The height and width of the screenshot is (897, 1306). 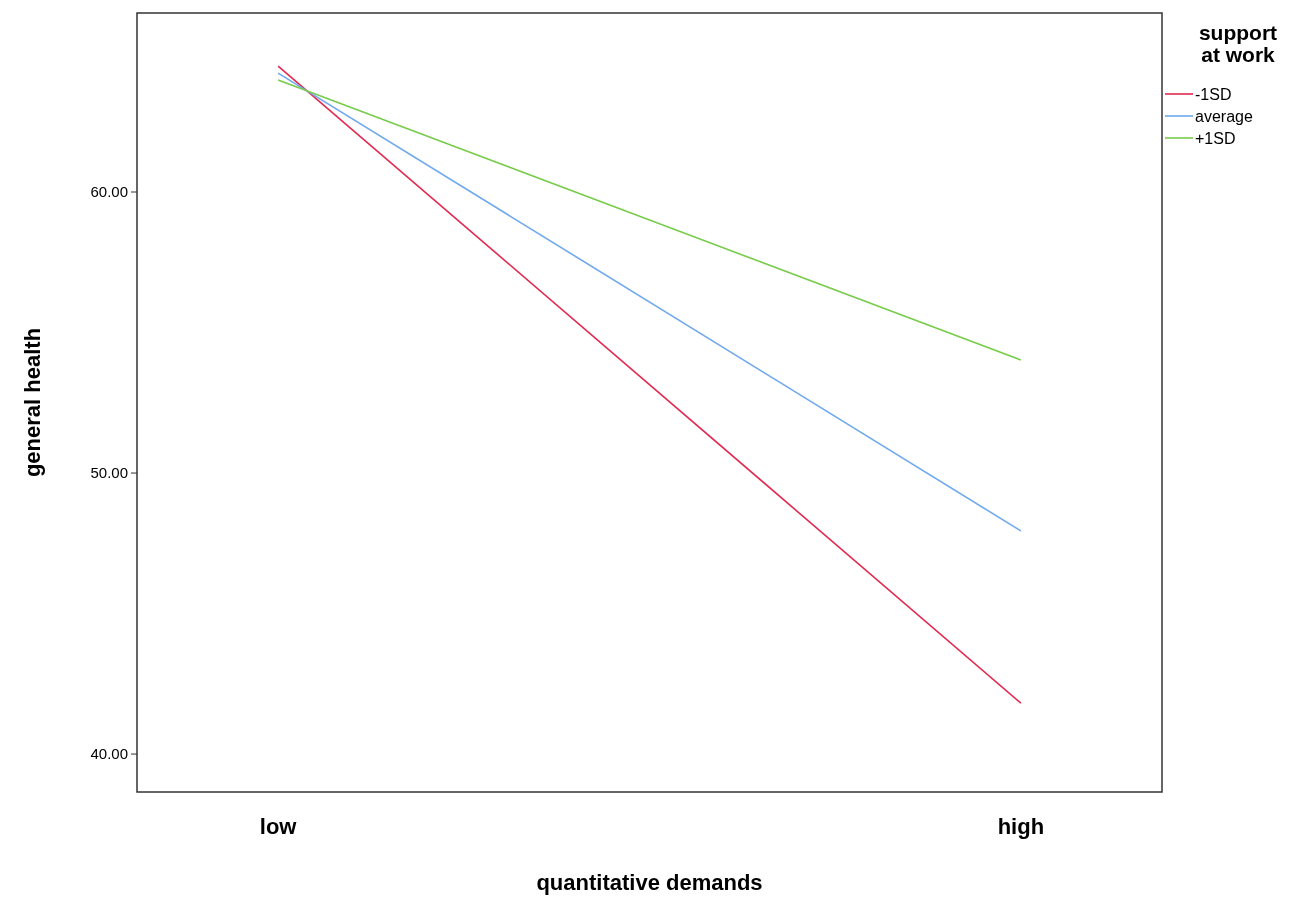 I want to click on x-axis-title: quantitative demands, so click(x=649, y=882).